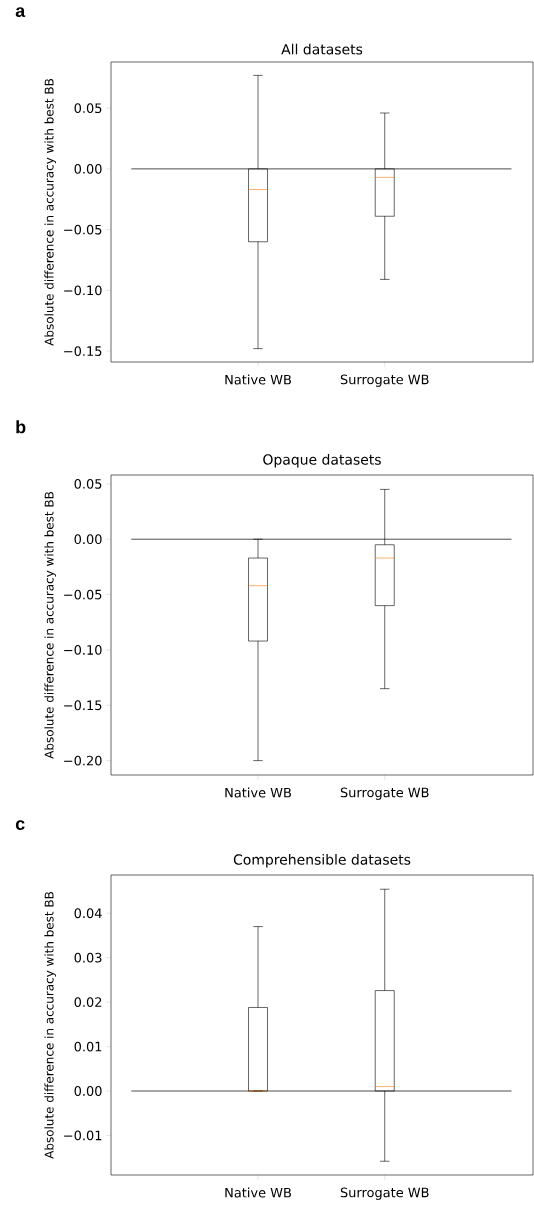 This screenshot has width=534, height=1208. I want to click on y-tick-label: 0.02, so click(88, 1002).